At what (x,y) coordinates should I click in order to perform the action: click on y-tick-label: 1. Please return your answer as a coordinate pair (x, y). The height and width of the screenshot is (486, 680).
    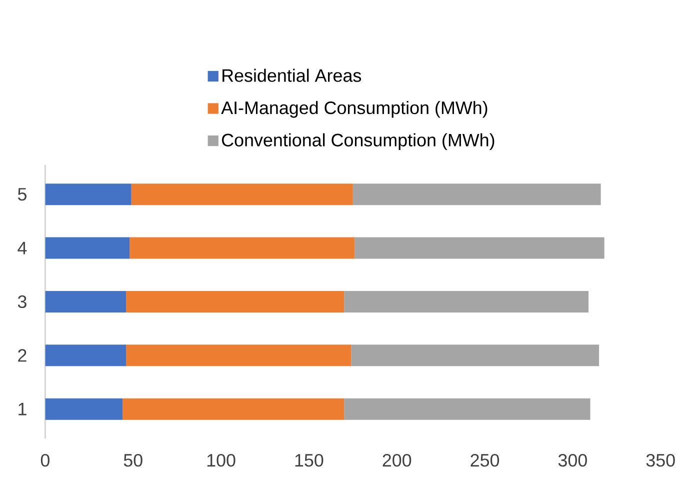
    Looking at the image, I should click on (22, 409).